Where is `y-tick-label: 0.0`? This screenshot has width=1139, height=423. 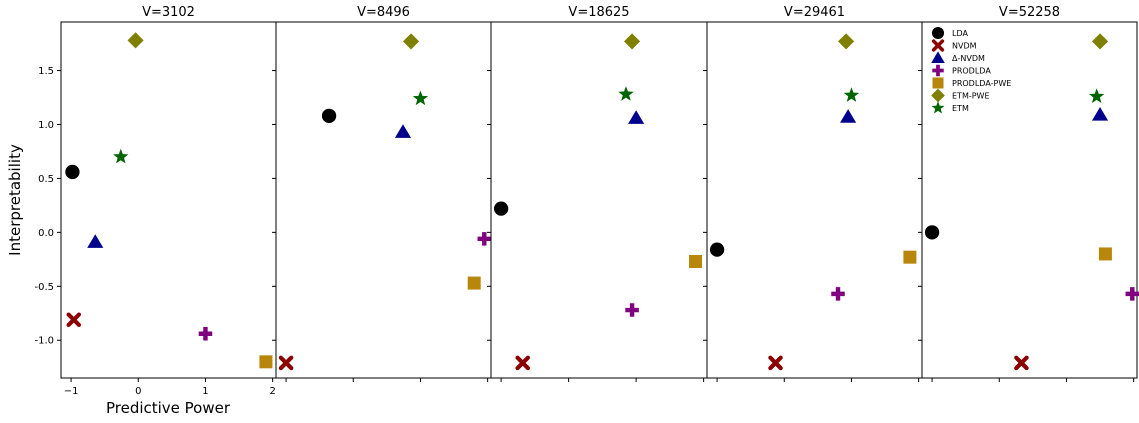 y-tick-label: 0.0 is located at coordinates (46, 233).